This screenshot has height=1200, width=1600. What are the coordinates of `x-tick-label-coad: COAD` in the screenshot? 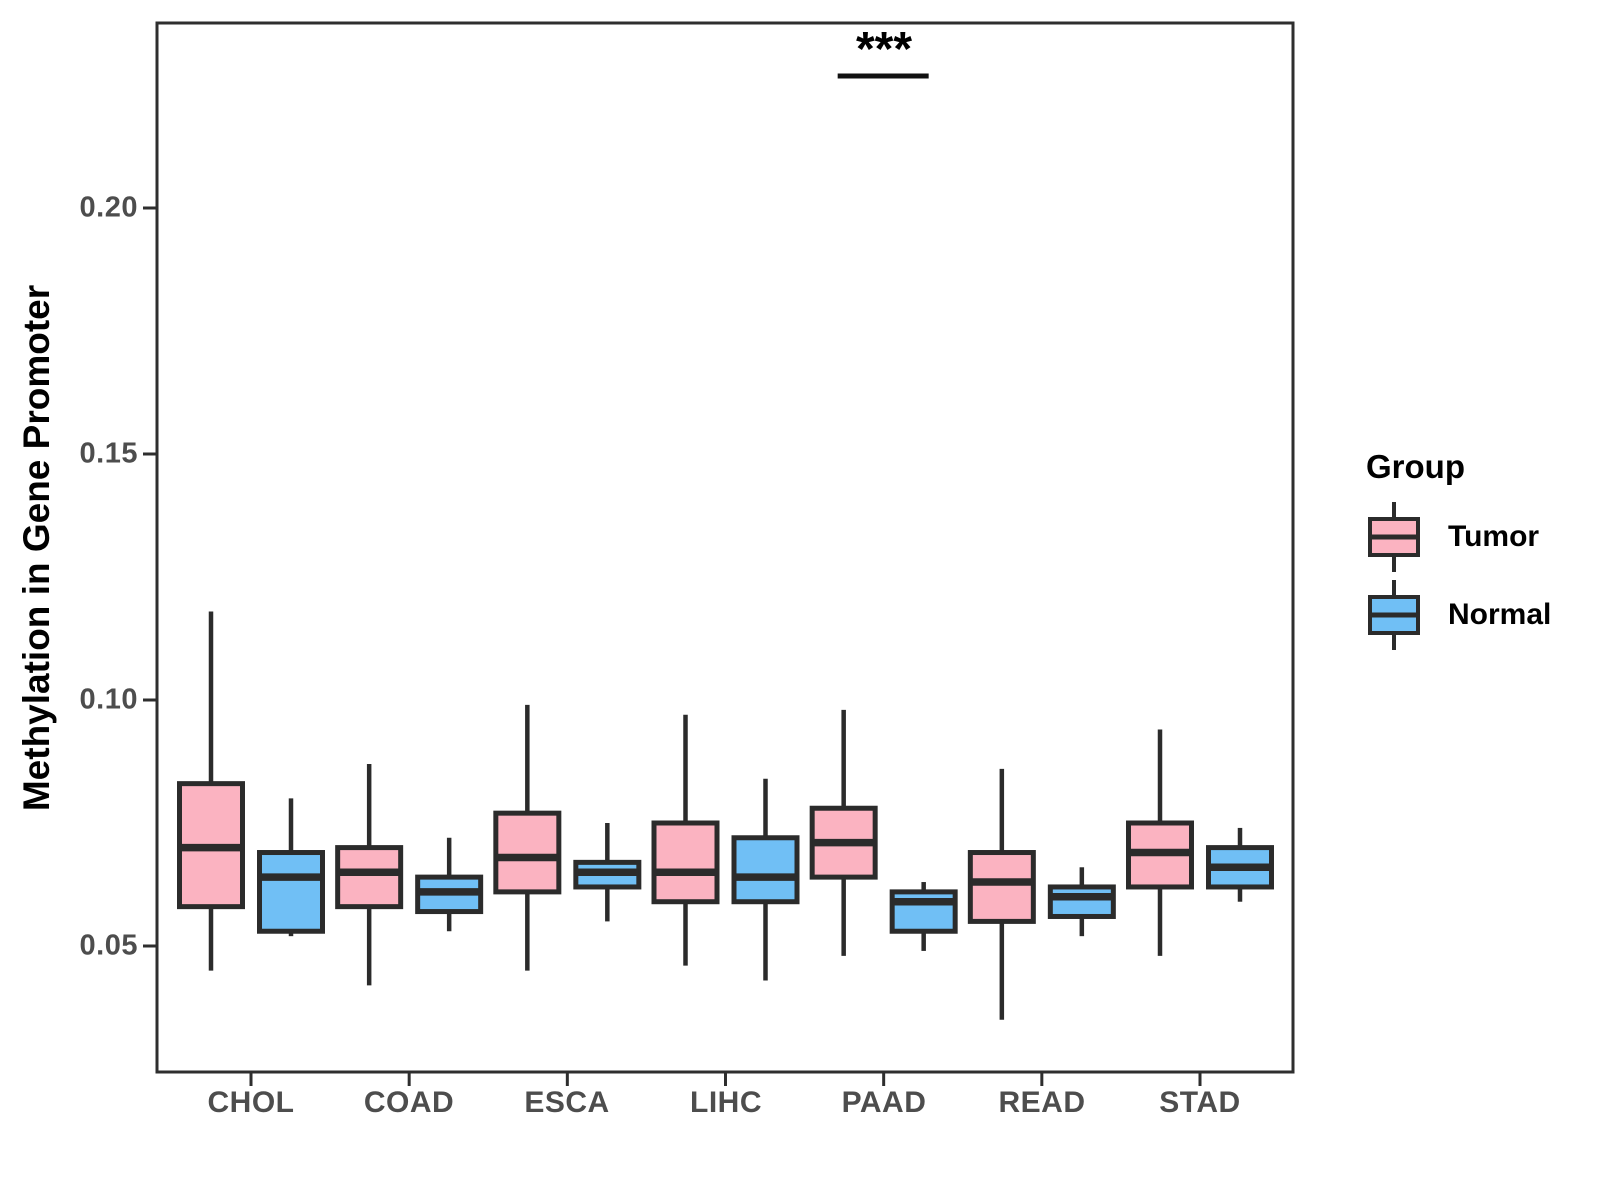 It's located at (409, 1102).